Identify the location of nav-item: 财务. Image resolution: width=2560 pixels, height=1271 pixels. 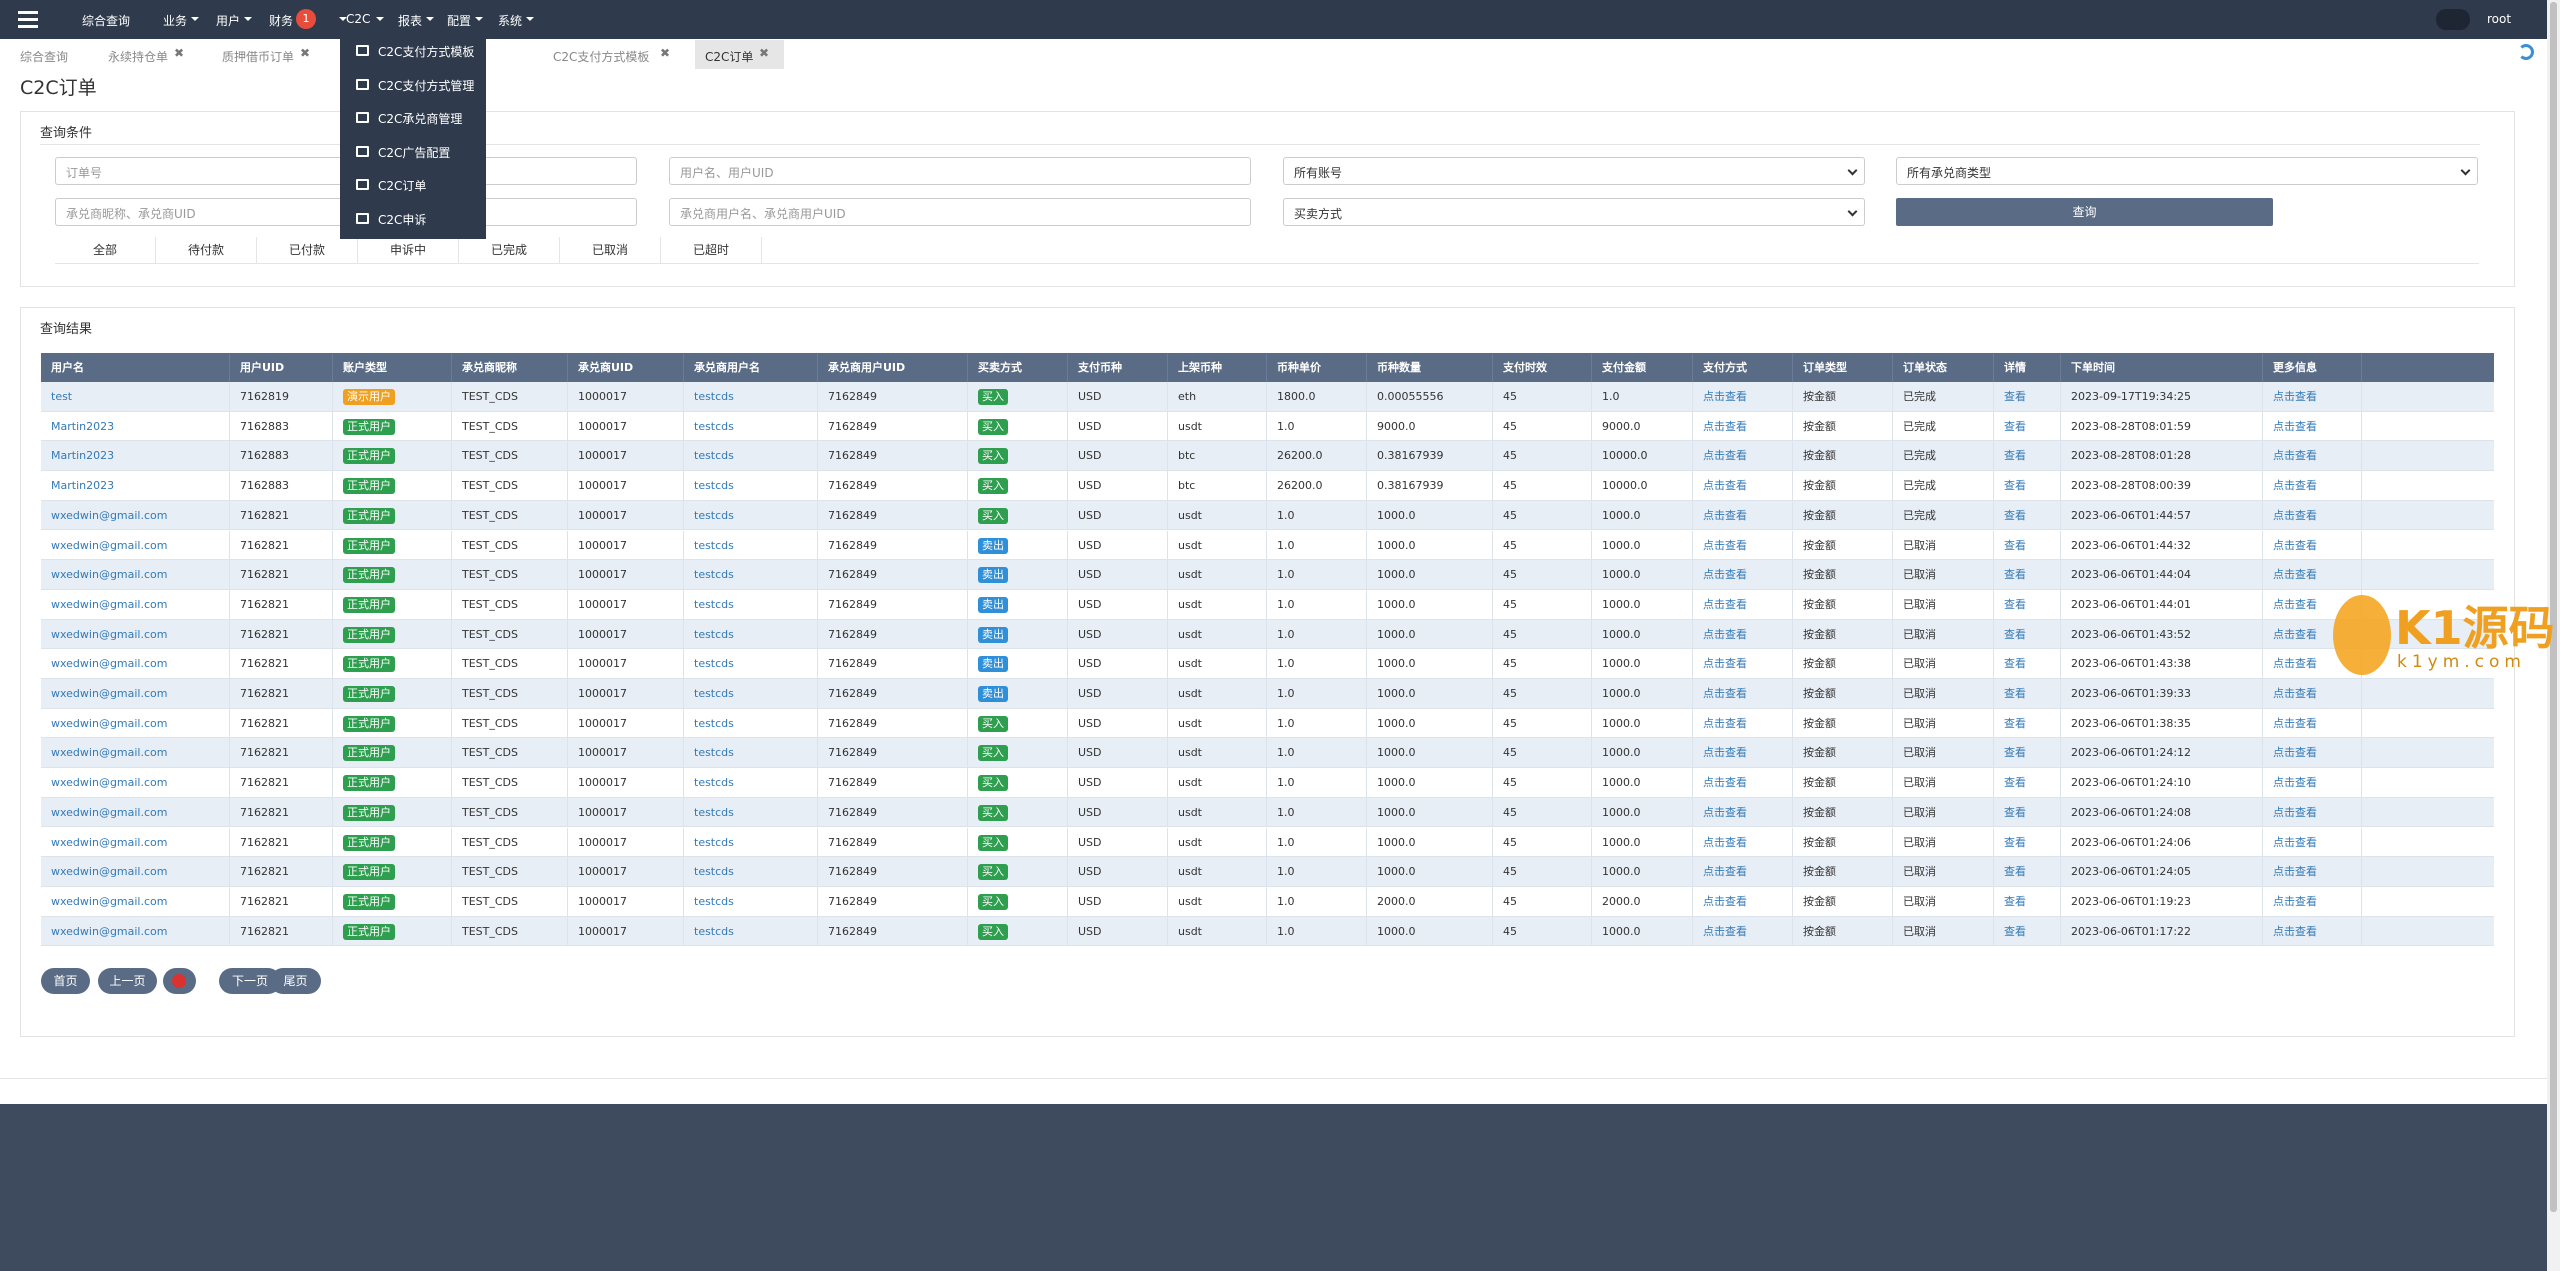
(281, 21).